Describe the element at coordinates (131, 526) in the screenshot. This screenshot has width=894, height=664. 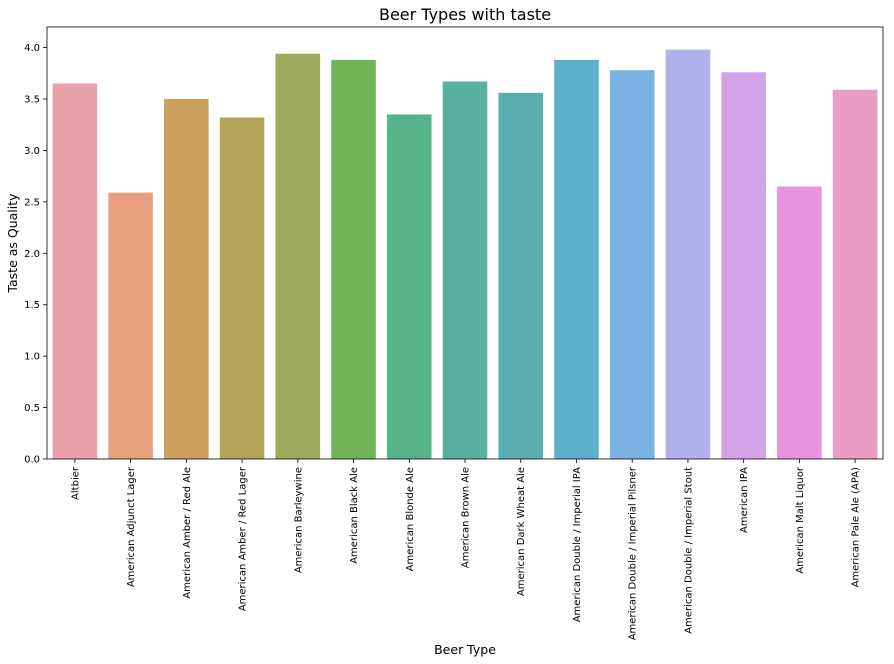
I see `x-tick-label: American Adjunct Lager` at that location.